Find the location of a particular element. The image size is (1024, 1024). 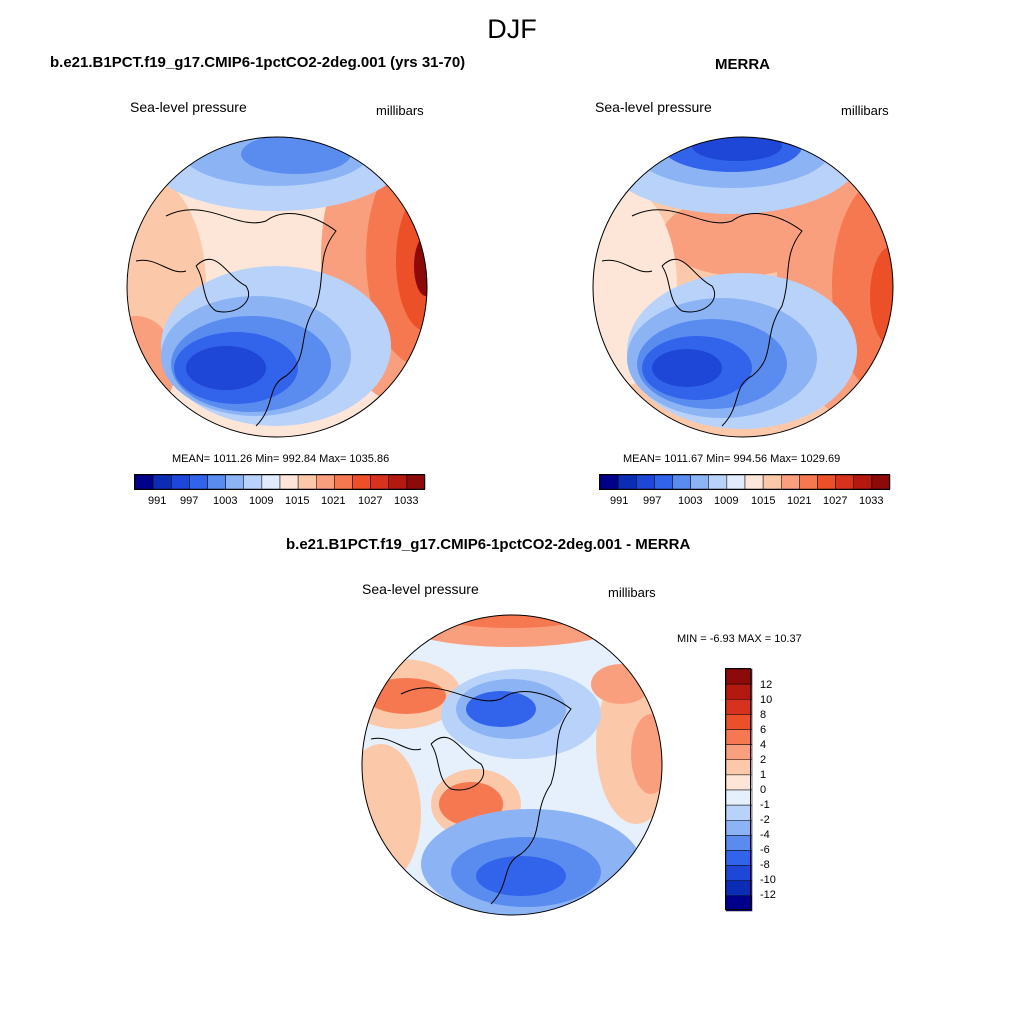

cbar3-tick: -2 is located at coordinates (765, 820).